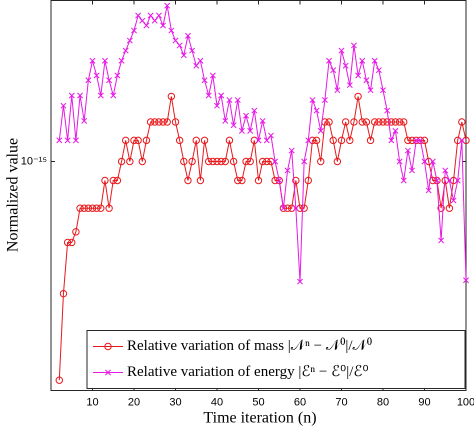  Describe the element at coordinates (134, 402) in the screenshot. I see `x-tick-label: 20` at that location.